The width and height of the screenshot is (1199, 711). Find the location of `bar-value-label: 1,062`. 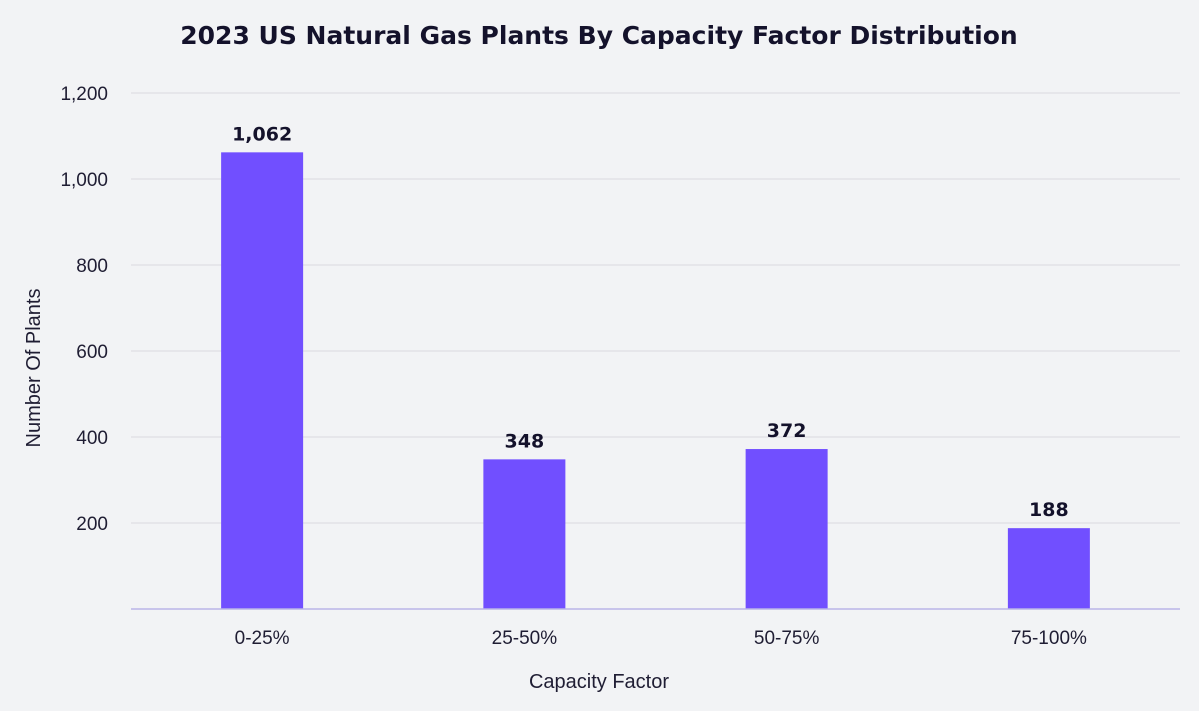

bar-value-label: 1,062 is located at coordinates (262, 134).